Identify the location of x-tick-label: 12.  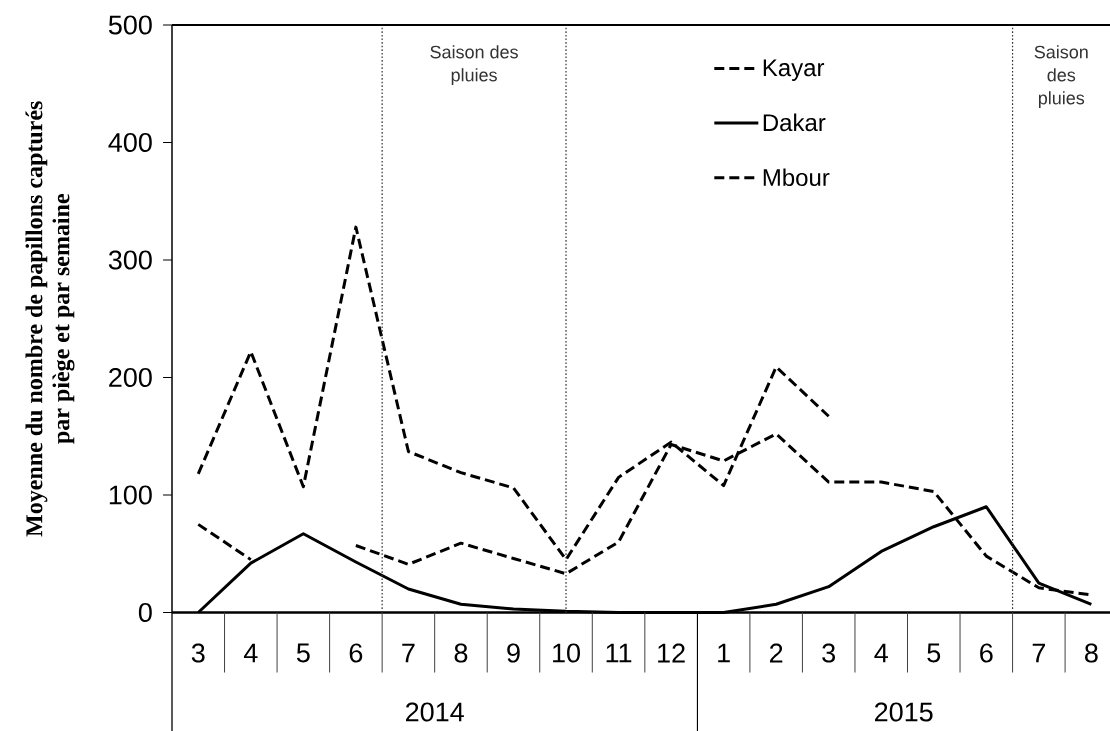
(671, 653).